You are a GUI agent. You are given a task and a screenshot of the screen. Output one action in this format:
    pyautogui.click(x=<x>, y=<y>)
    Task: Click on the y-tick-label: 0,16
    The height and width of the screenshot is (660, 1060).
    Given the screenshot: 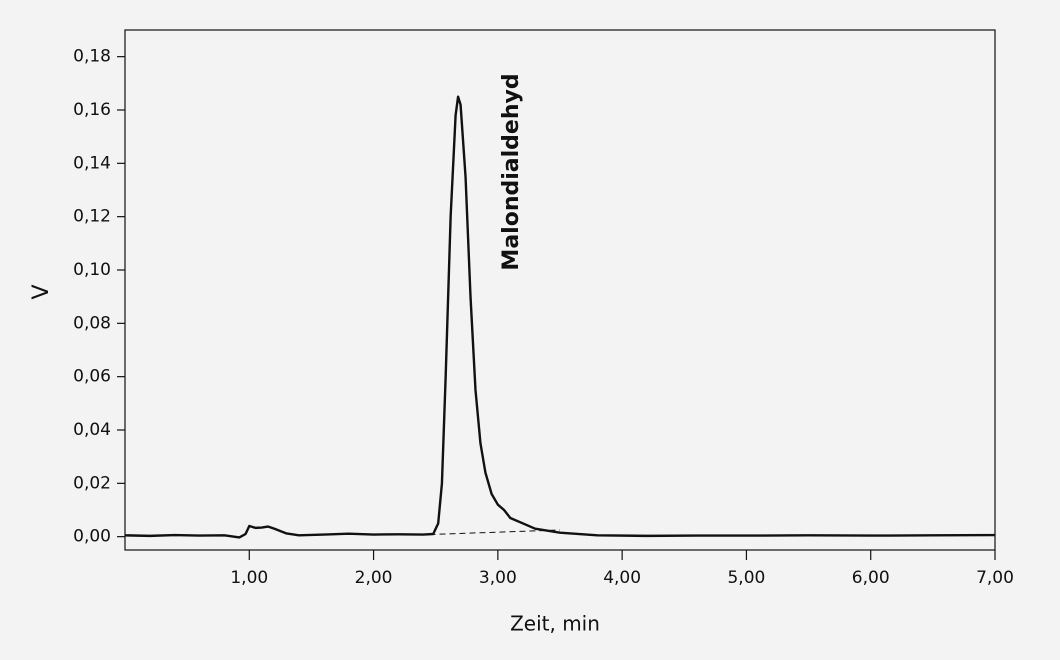 What is the action you would take?
    pyautogui.click(x=92, y=110)
    